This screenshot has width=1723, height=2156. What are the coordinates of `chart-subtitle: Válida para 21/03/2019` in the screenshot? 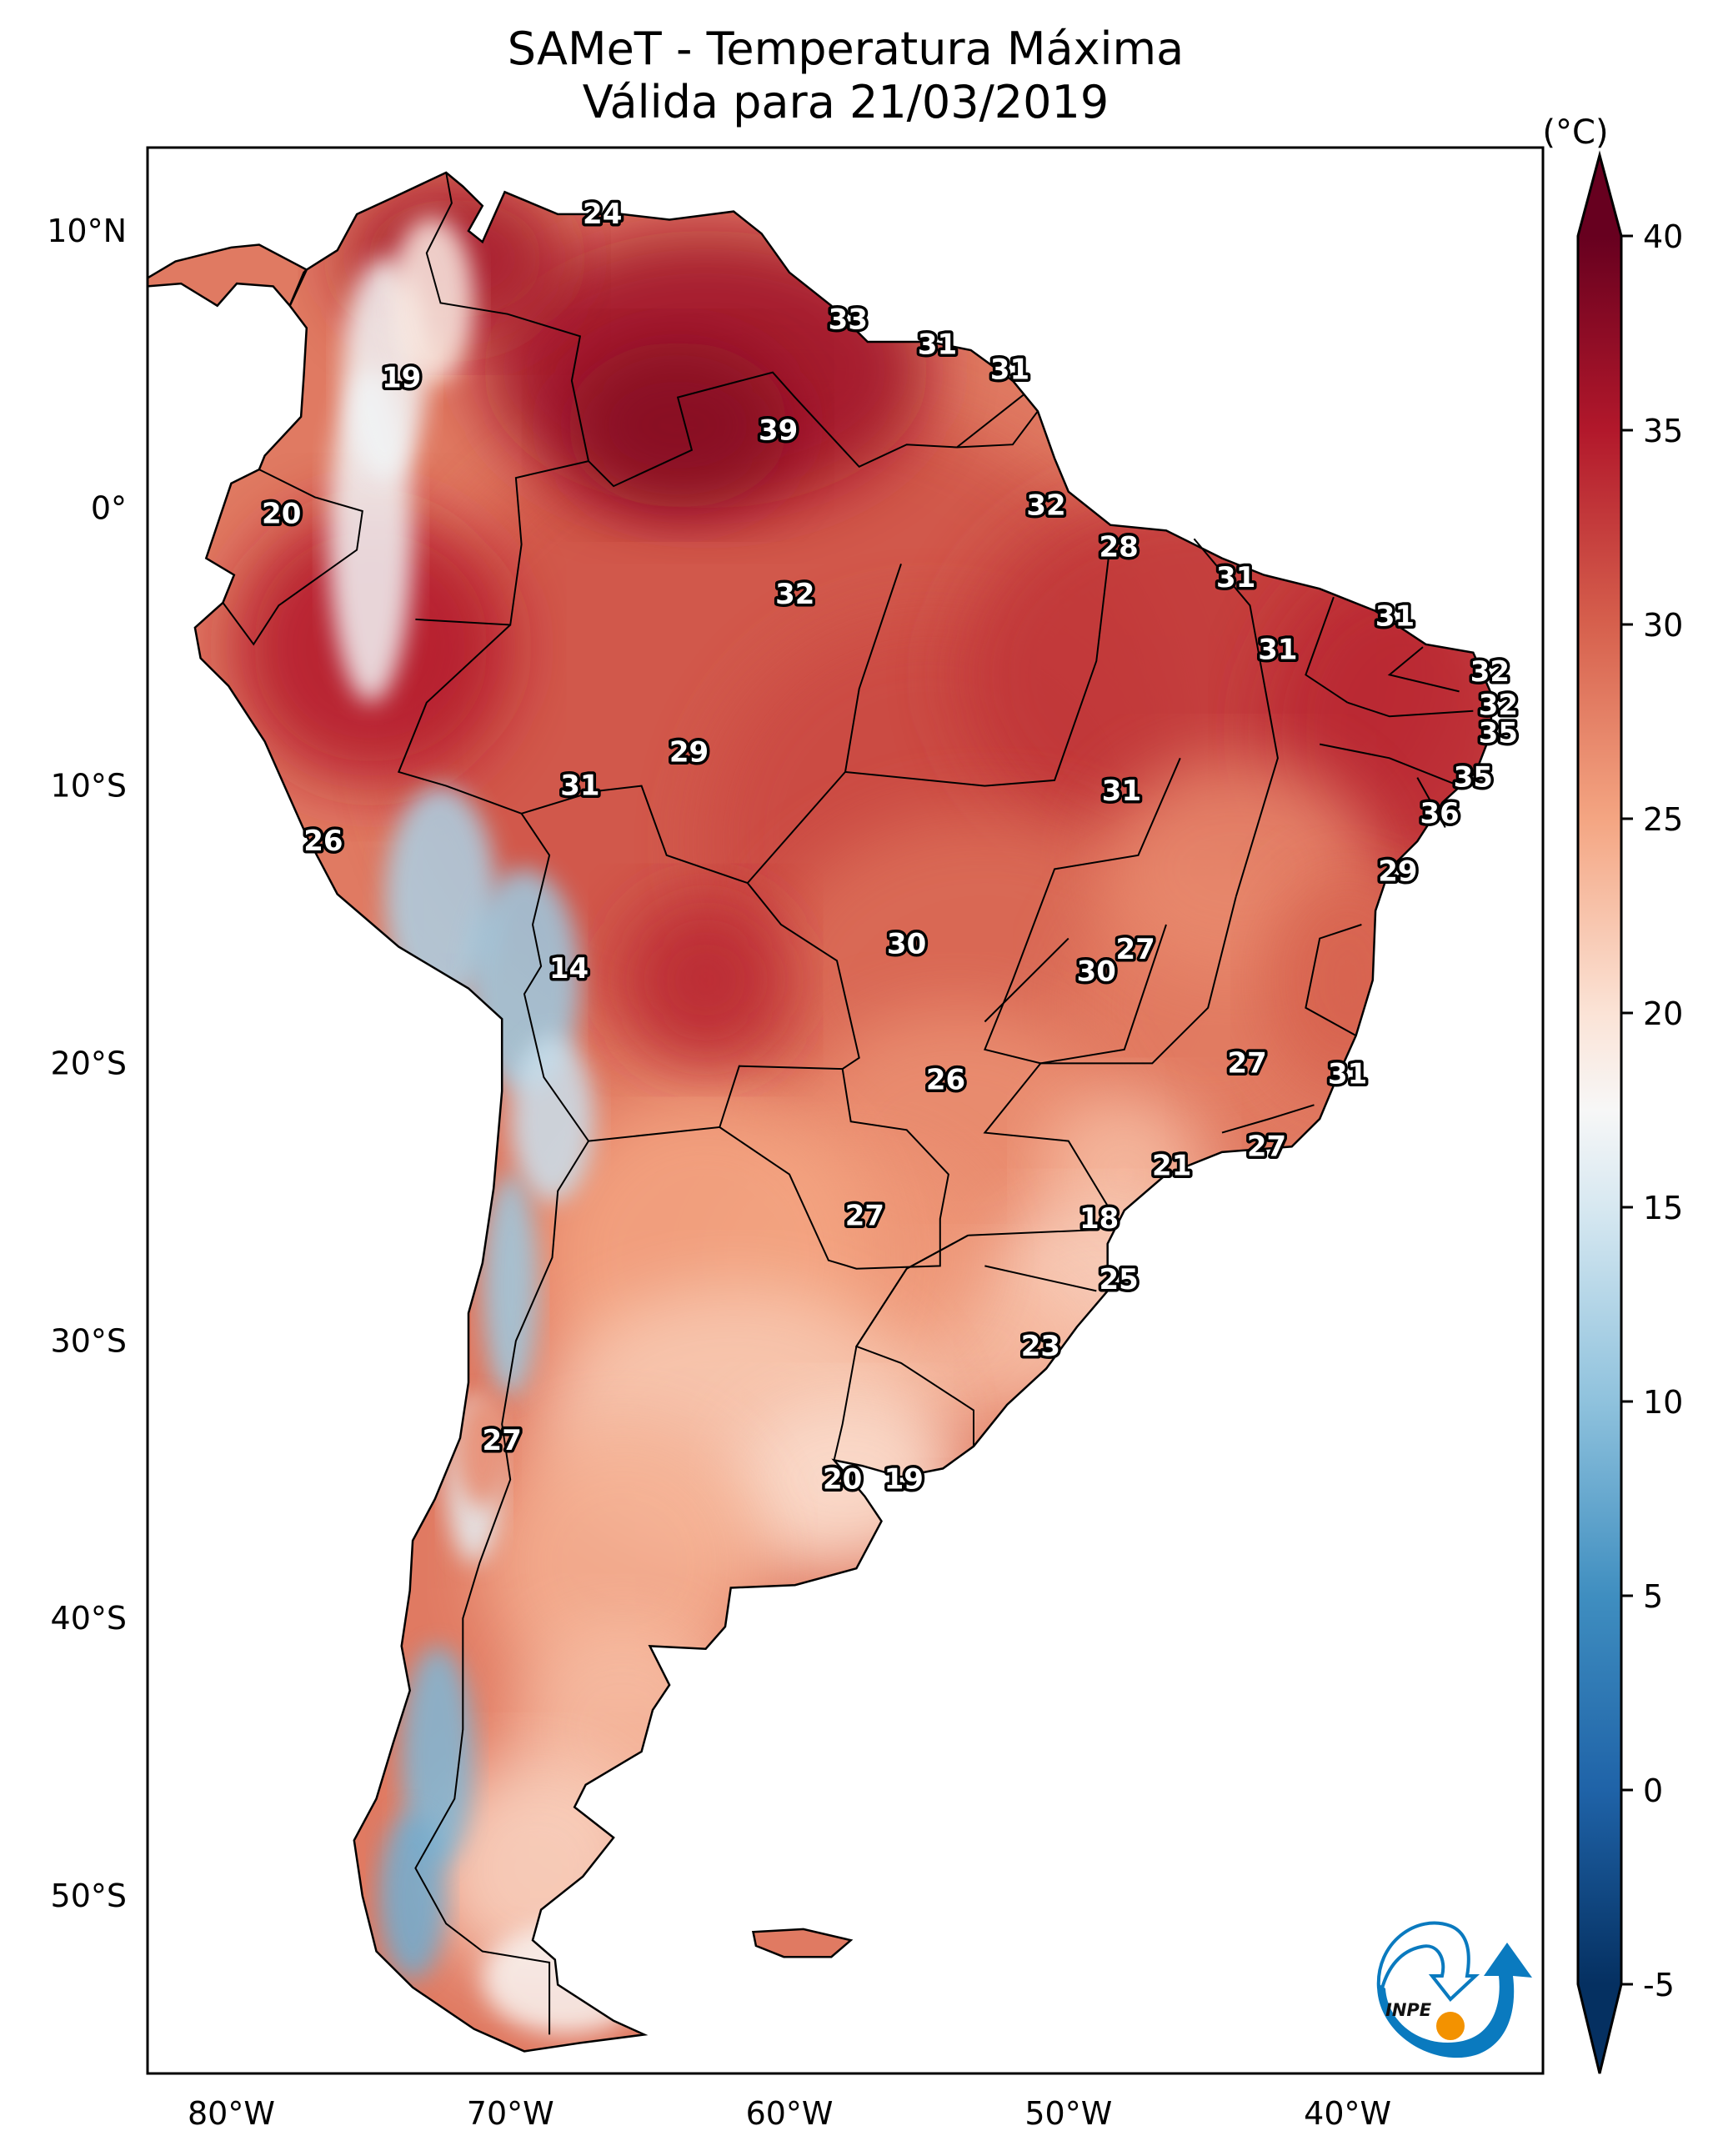 It's located at (845, 102).